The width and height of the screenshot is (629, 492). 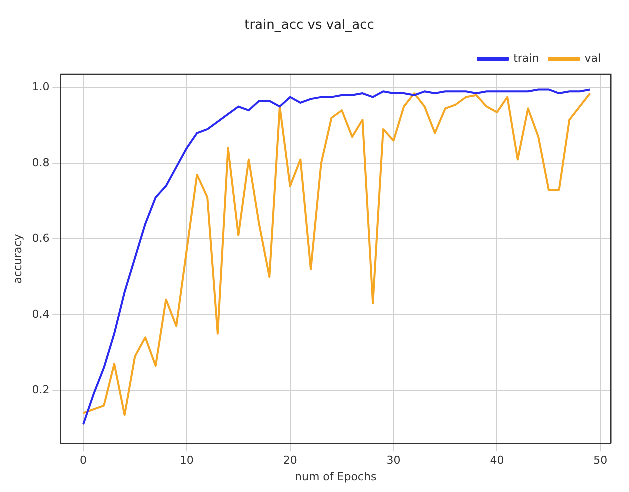 I want to click on y-tick-label: 0.2, so click(x=41, y=389).